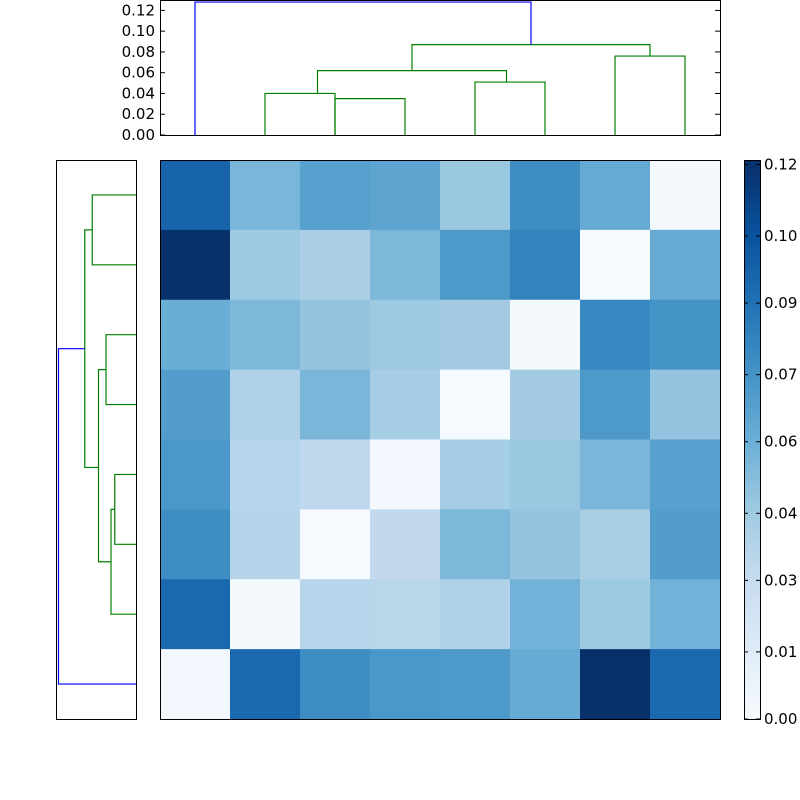 Image resolution: width=800 pixels, height=800 pixels. I want to click on top-dendrogram-link, so click(531, 58).